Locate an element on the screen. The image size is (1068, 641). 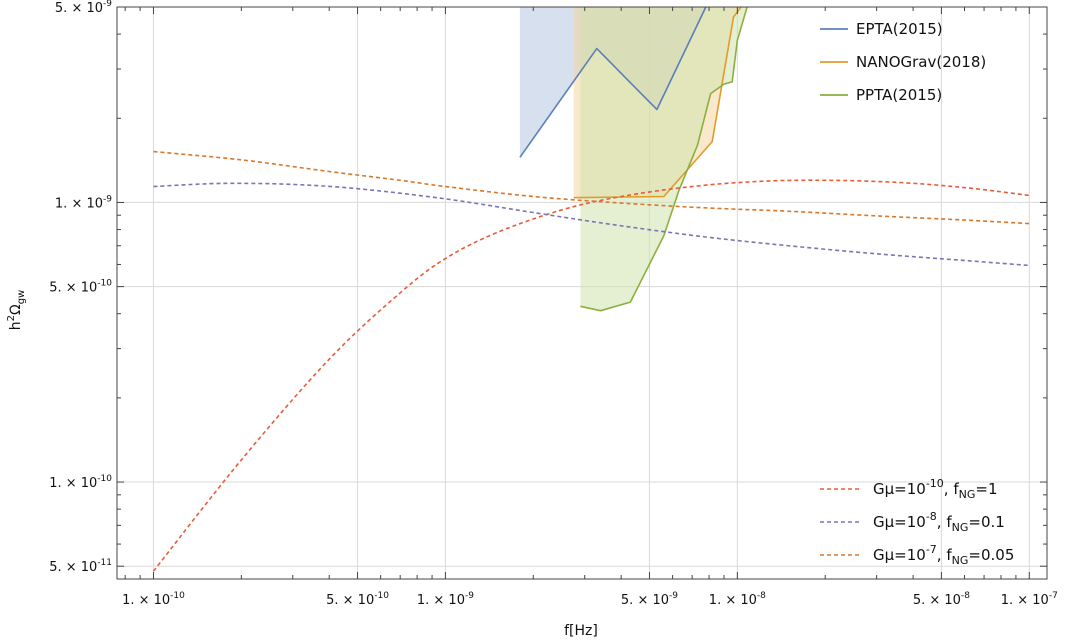
y-tick-label: 5. × 10-10 is located at coordinates (80, 287).